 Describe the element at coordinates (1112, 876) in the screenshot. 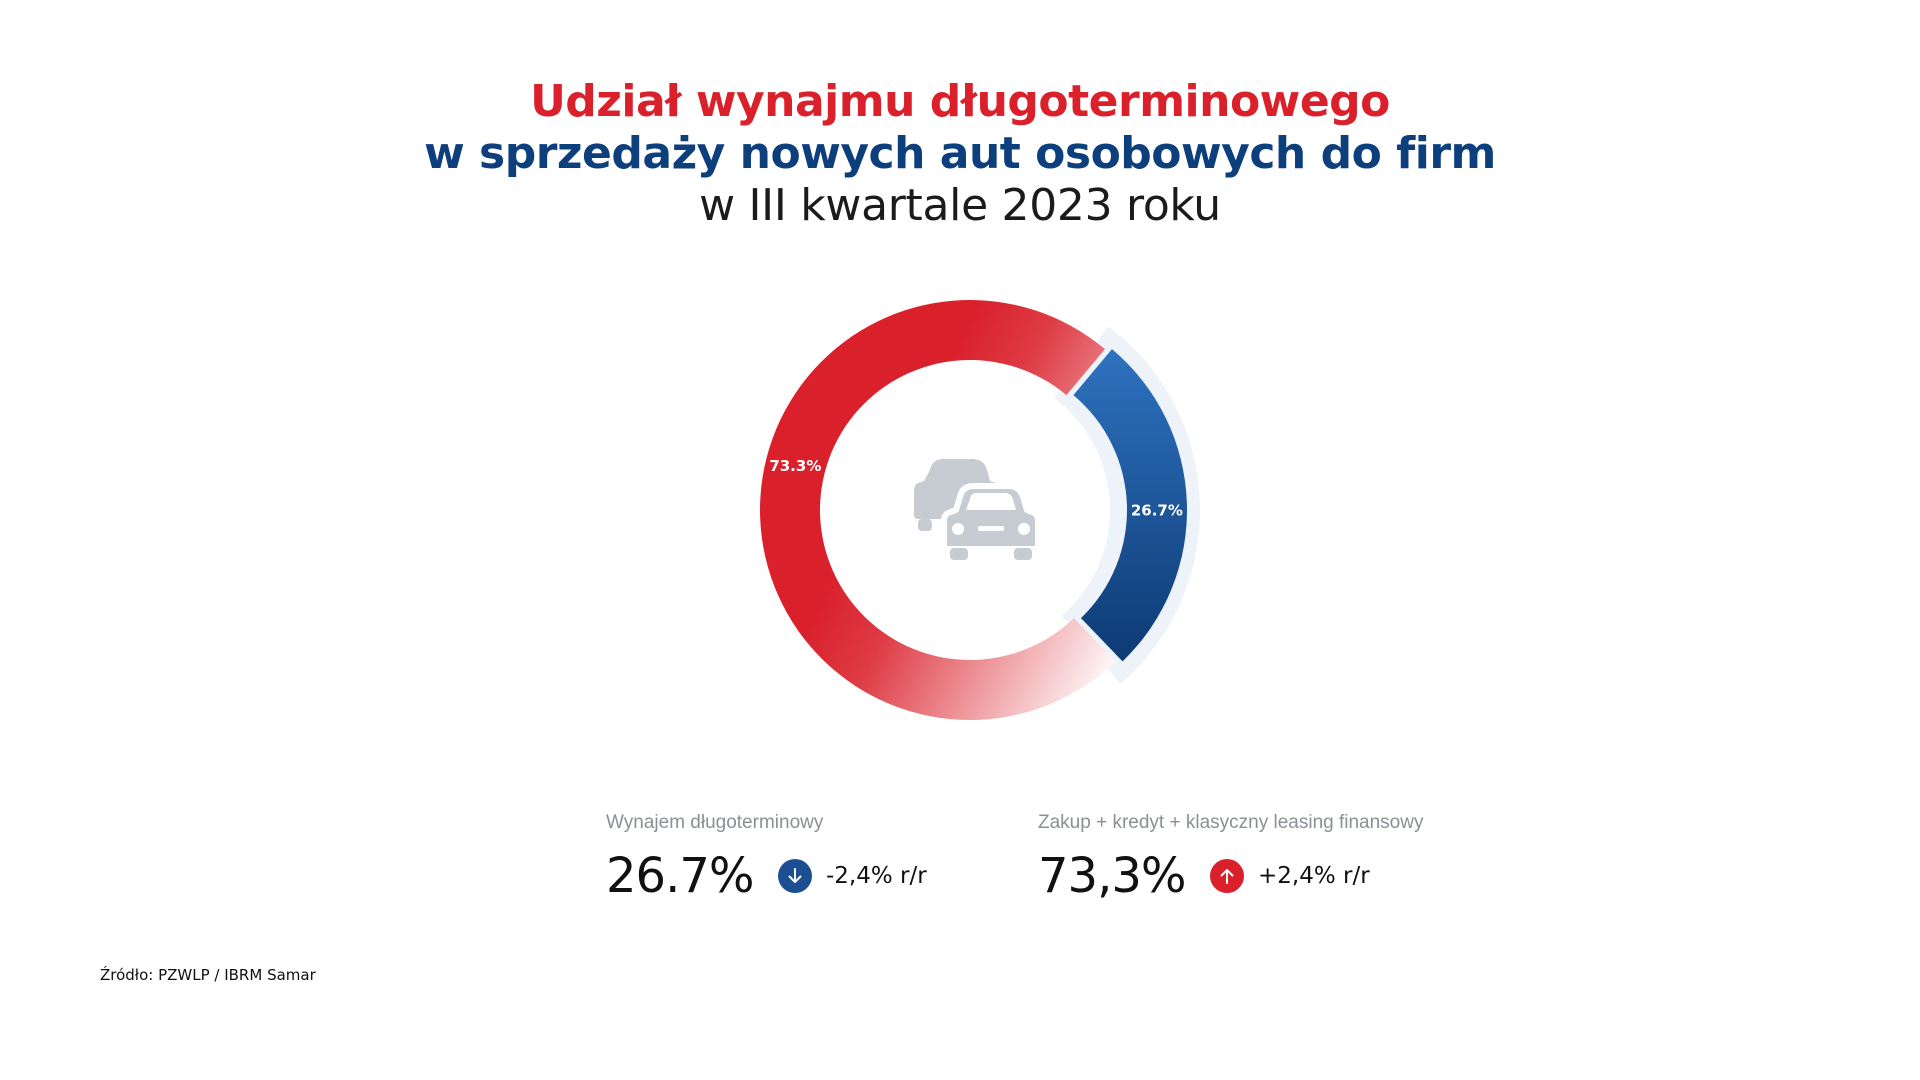

I see `stat-value: 73,3%` at that location.